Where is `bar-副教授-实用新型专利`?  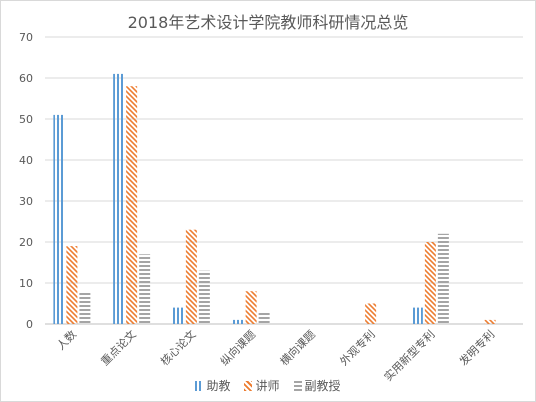
bar-副教授-实用新型专利 is located at coordinates (443, 278).